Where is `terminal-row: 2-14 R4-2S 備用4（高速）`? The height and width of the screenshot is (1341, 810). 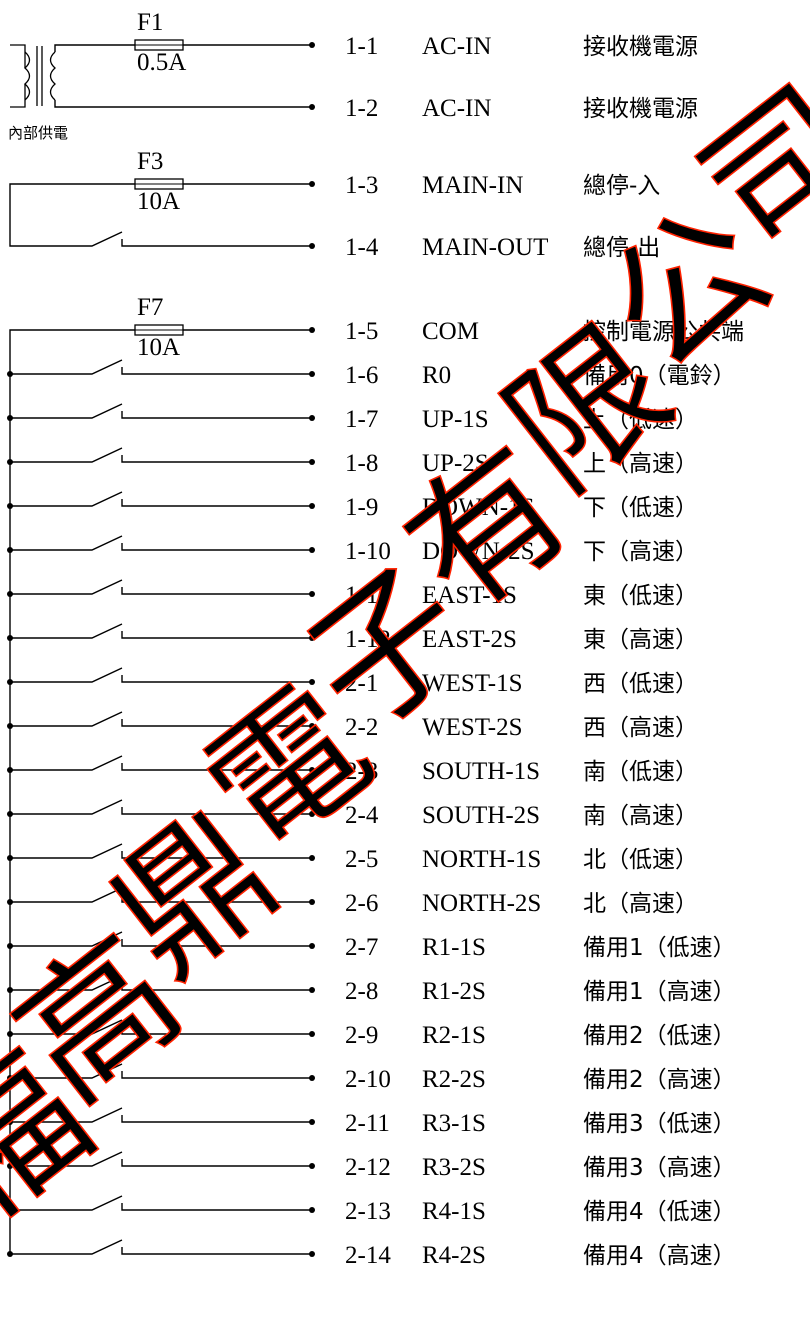 terminal-row: 2-14 R4-2S 備用4（高速） is located at coordinates (540, 1255).